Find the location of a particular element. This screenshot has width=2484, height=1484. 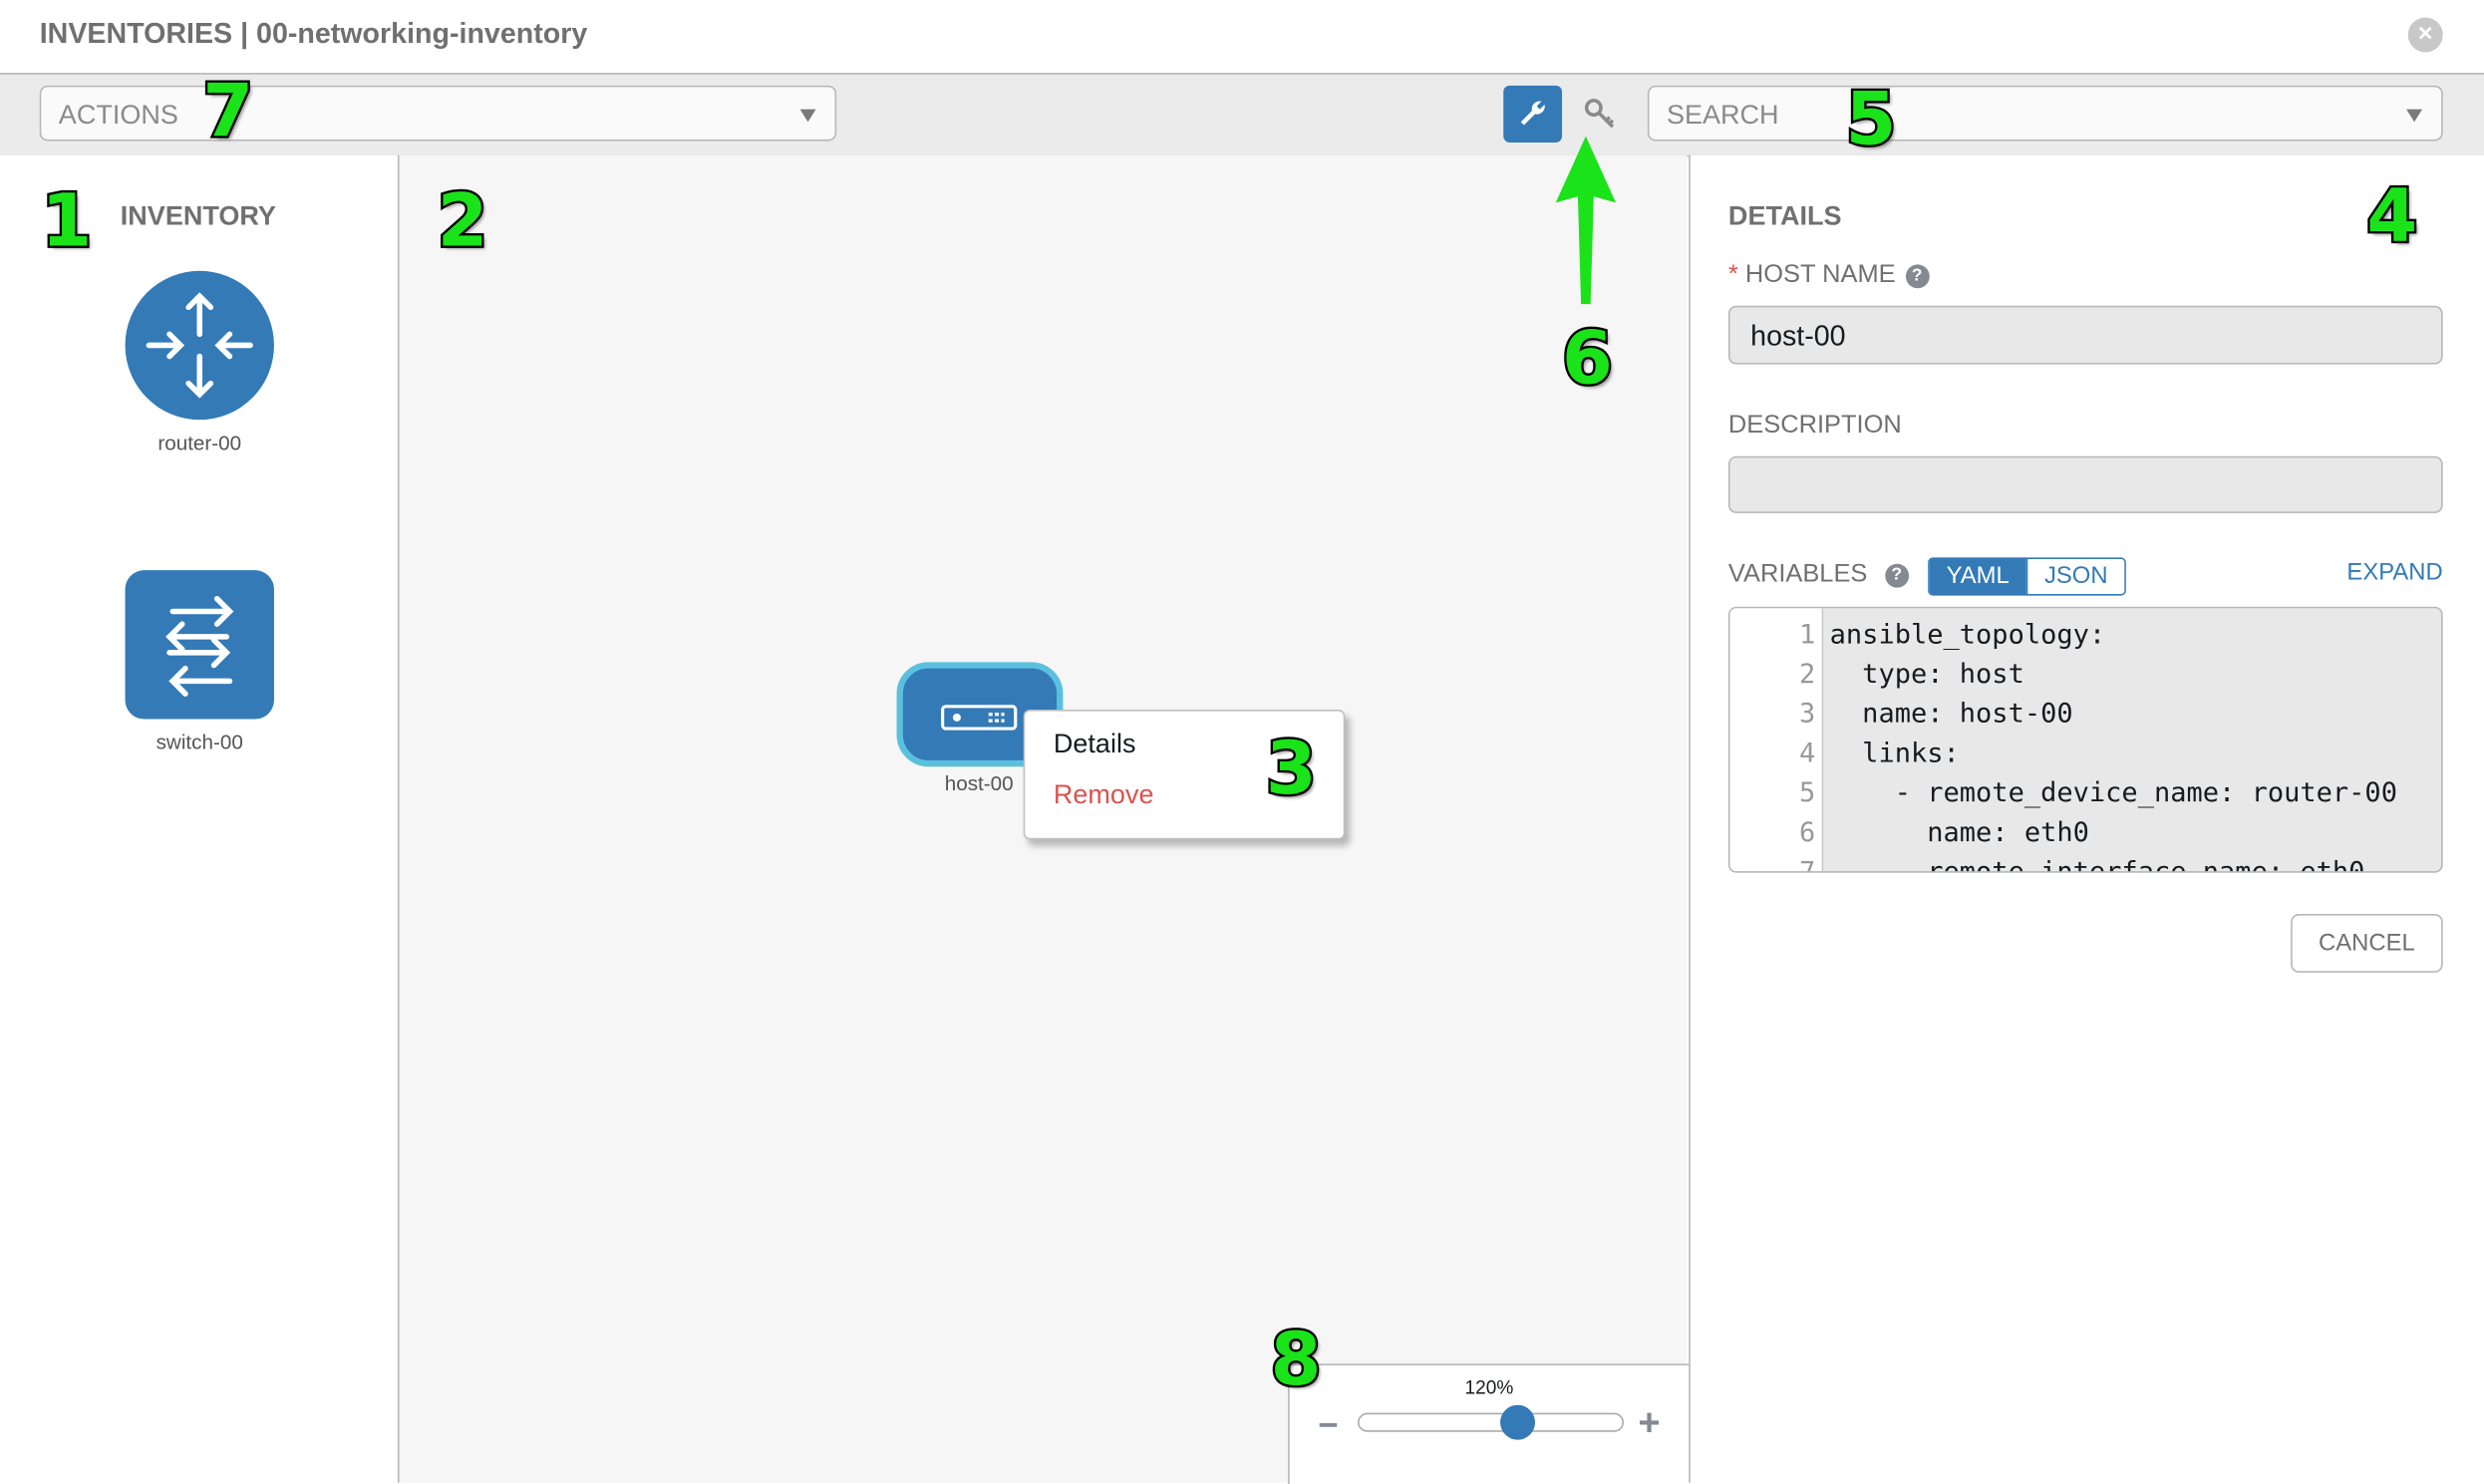

description-input is located at coordinates (2085, 484).